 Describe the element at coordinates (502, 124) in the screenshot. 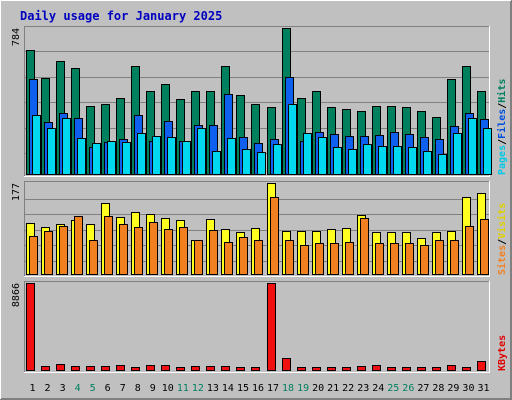

I see `legend-entry: Files` at that location.